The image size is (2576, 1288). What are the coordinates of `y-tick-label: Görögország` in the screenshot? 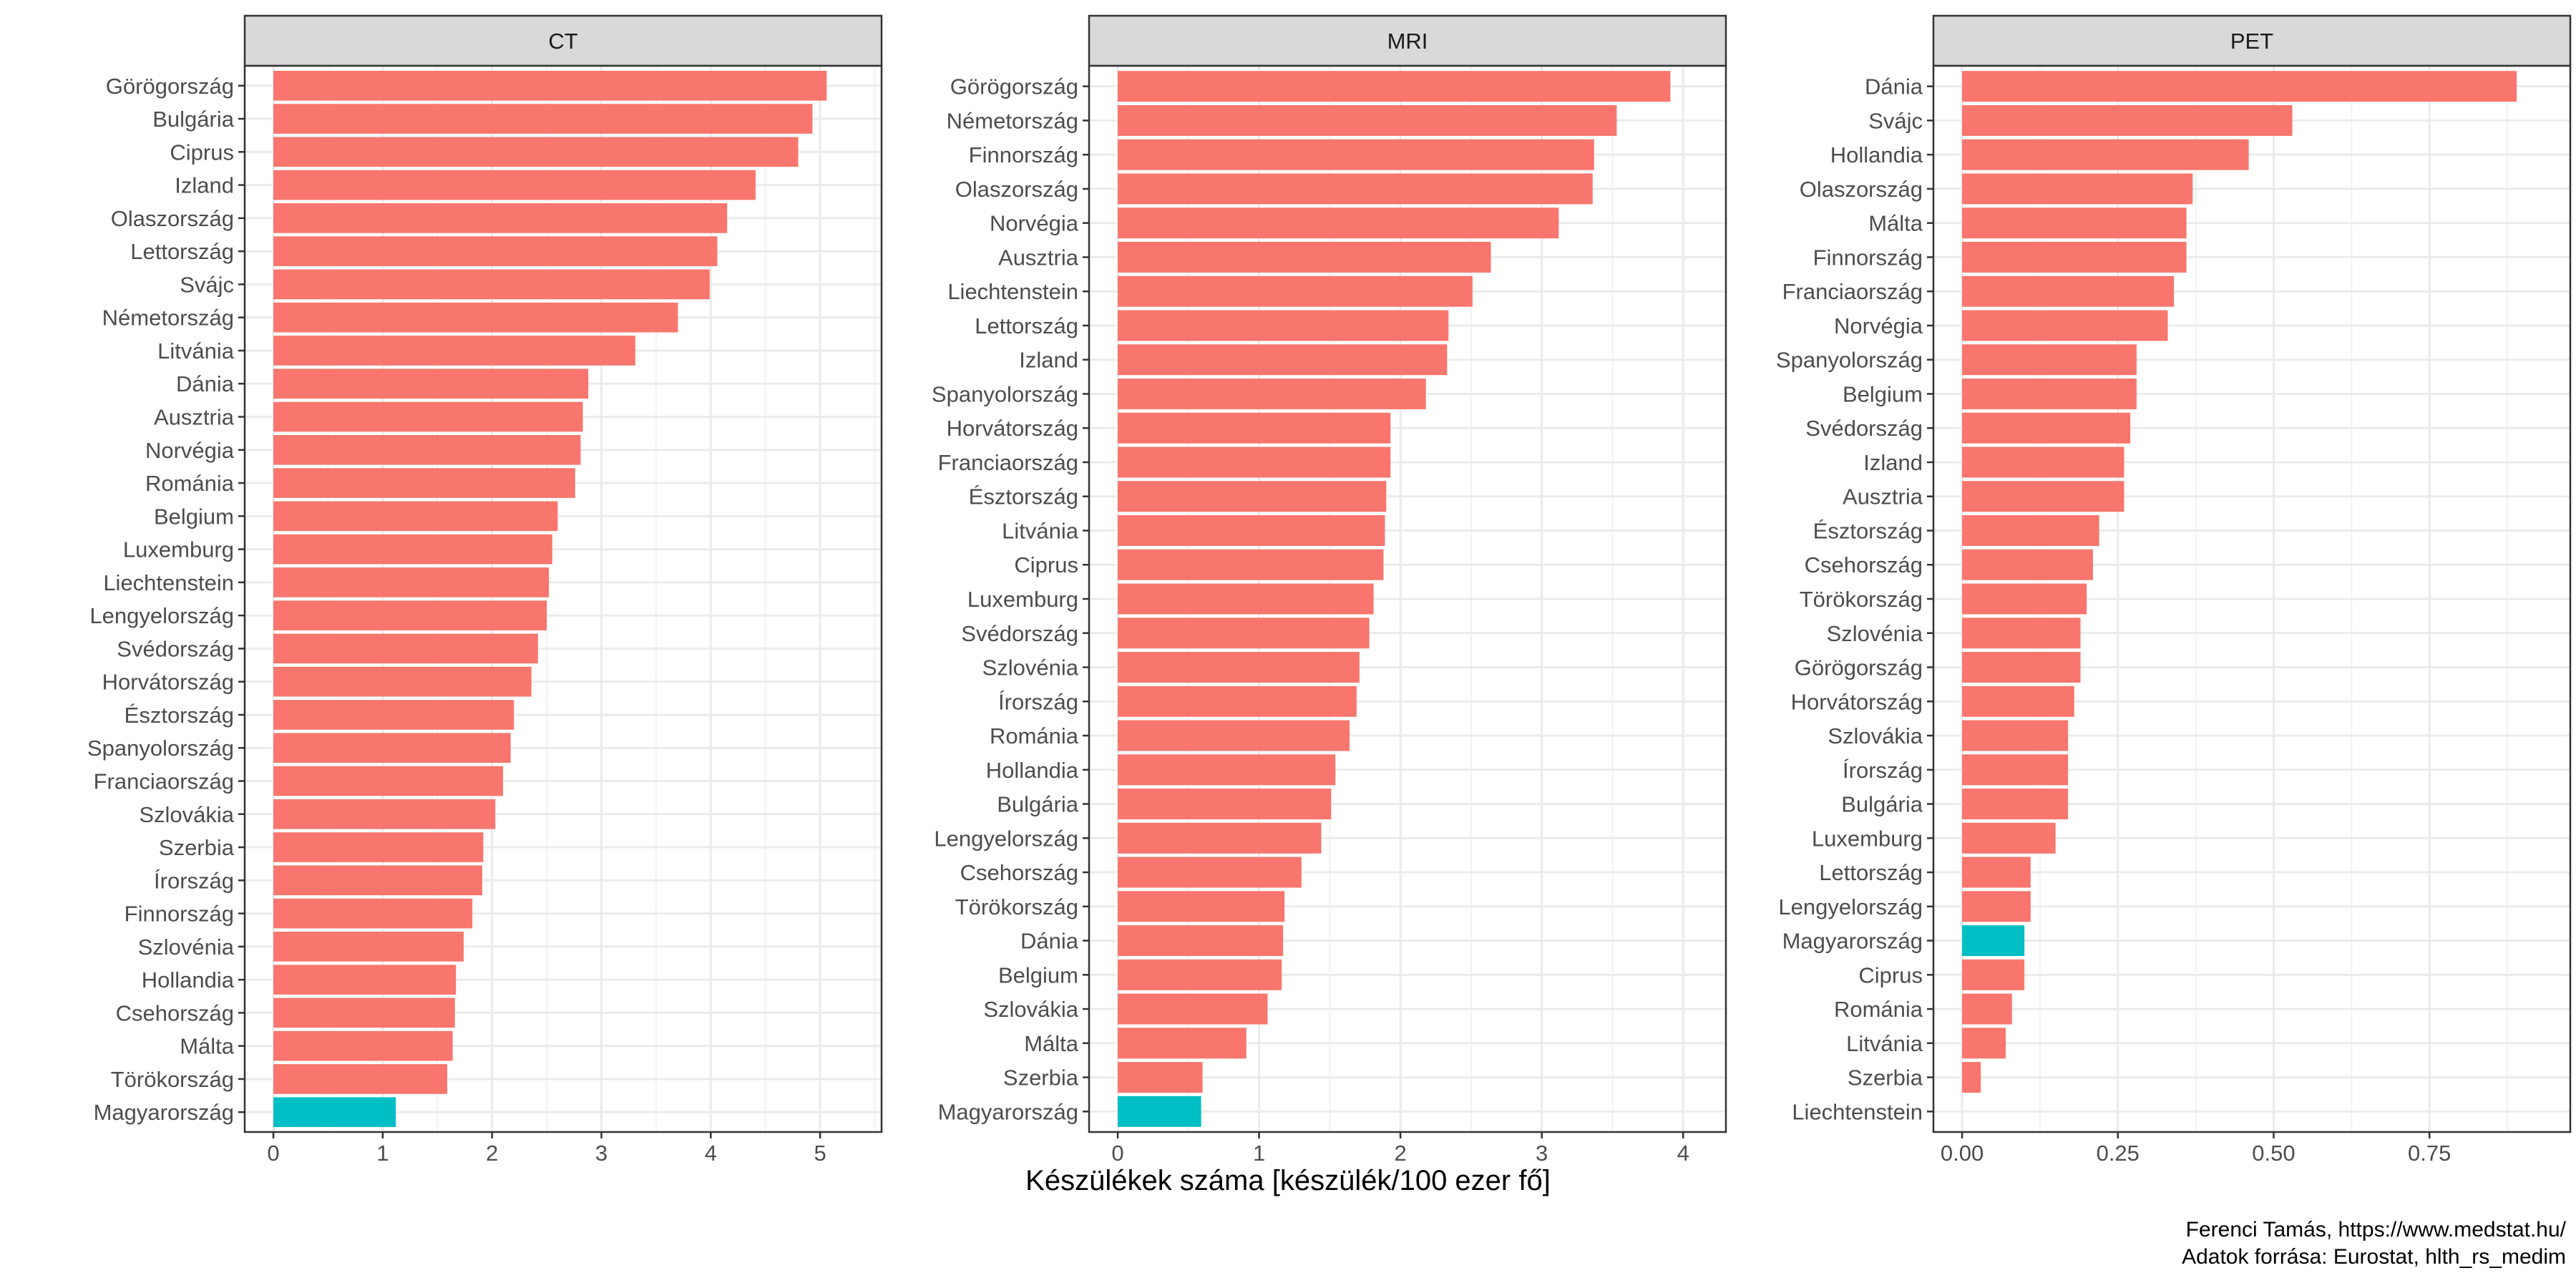 It's located at (1859, 667).